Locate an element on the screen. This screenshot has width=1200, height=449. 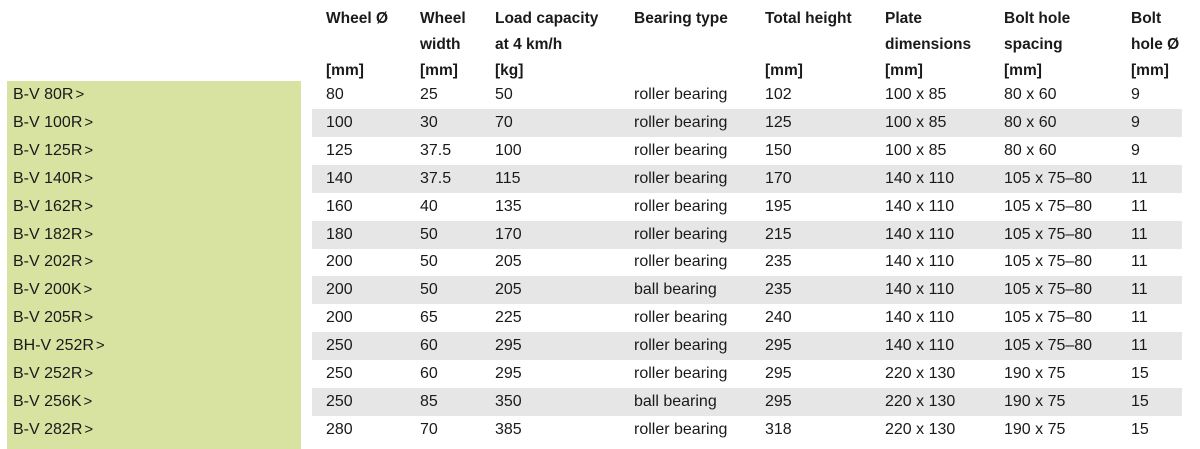
model-link: B-V 100R > is located at coordinates (53, 123).